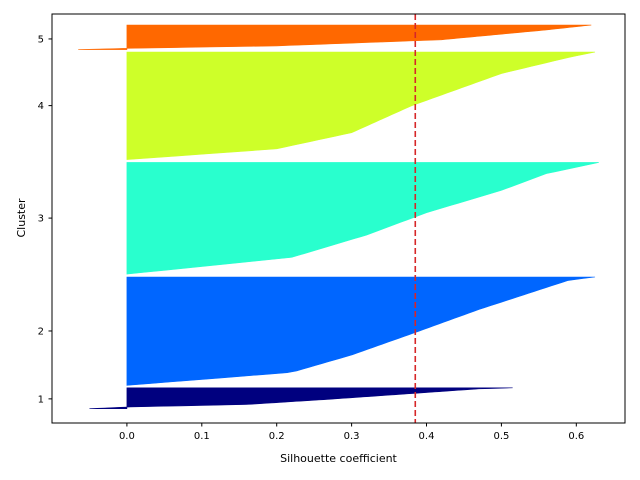  What do you see at coordinates (335, 37) in the screenshot?
I see `cluster-5-silhouette` at bounding box center [335, 37].